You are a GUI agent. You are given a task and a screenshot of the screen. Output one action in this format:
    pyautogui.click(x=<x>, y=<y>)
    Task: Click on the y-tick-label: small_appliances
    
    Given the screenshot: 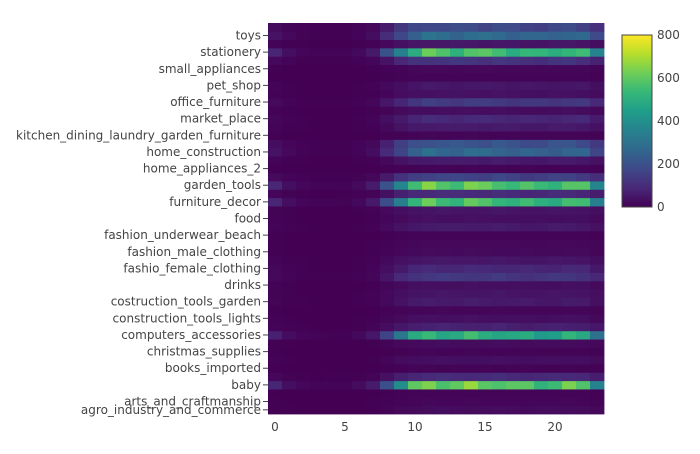 What is the action you would take?
    pyautogui.click(x=210, y=69)
    